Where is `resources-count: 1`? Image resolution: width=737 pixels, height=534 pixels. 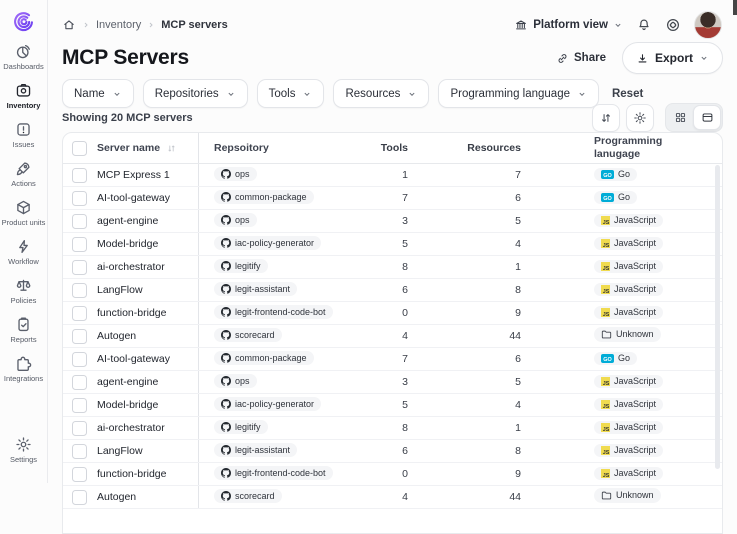
resources-count: 1 is located at coordinates (518, 267).